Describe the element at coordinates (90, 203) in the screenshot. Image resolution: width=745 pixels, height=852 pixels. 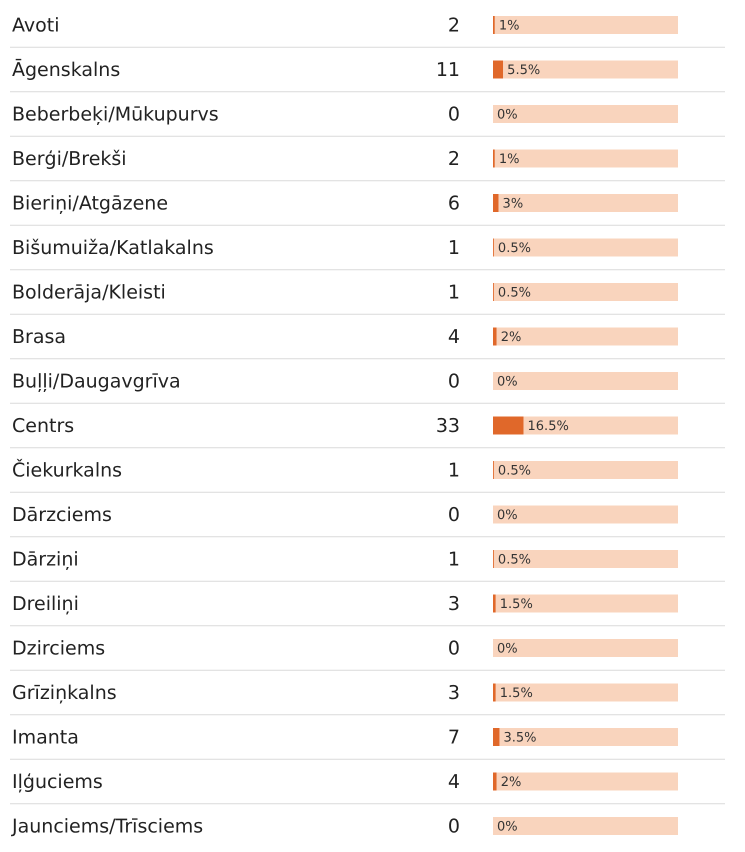
I see `y-tick-label: Bieriņi/Atgāzene` at that location.